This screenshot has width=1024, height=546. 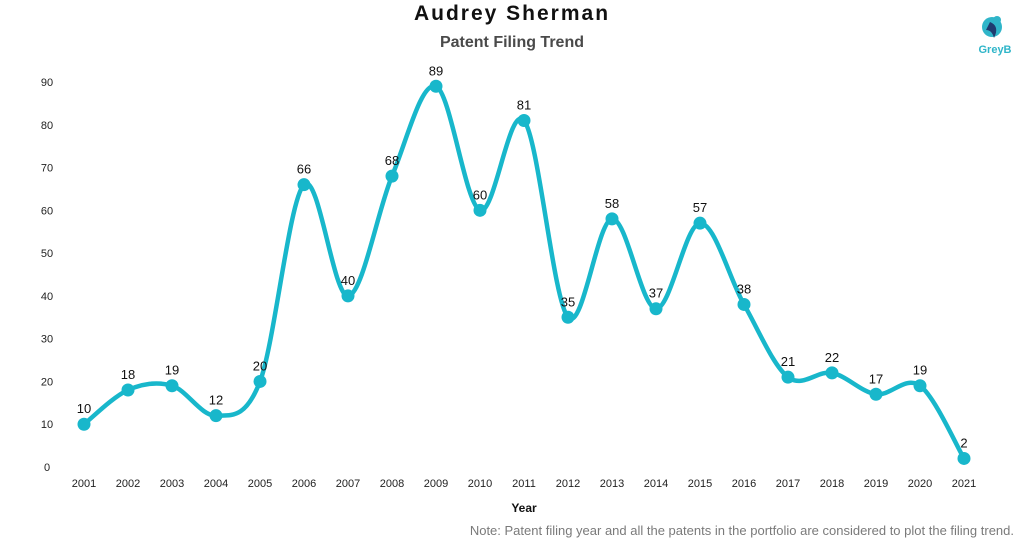 What do you see at coordinates (963, 442) in the screenshot?
I see `data-label: 2` at bounding box center [963, 442].